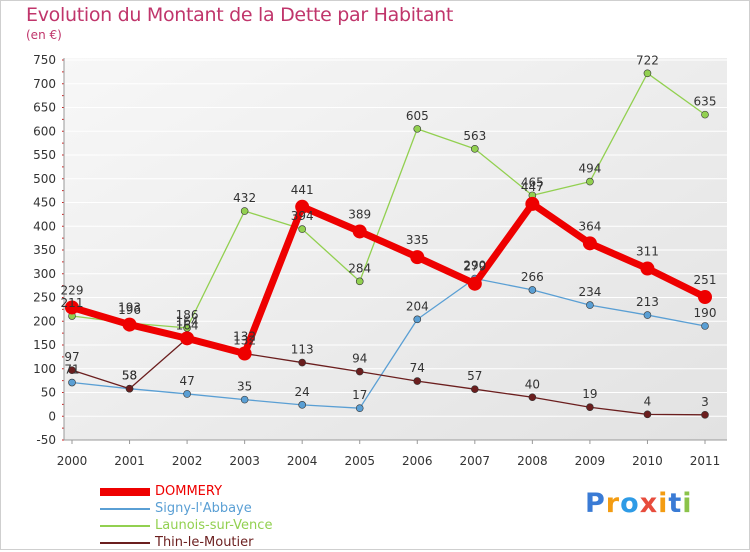 The width and height of the screenshot is (750, 552). I want to click on data-label: 47, so click(186, 381).